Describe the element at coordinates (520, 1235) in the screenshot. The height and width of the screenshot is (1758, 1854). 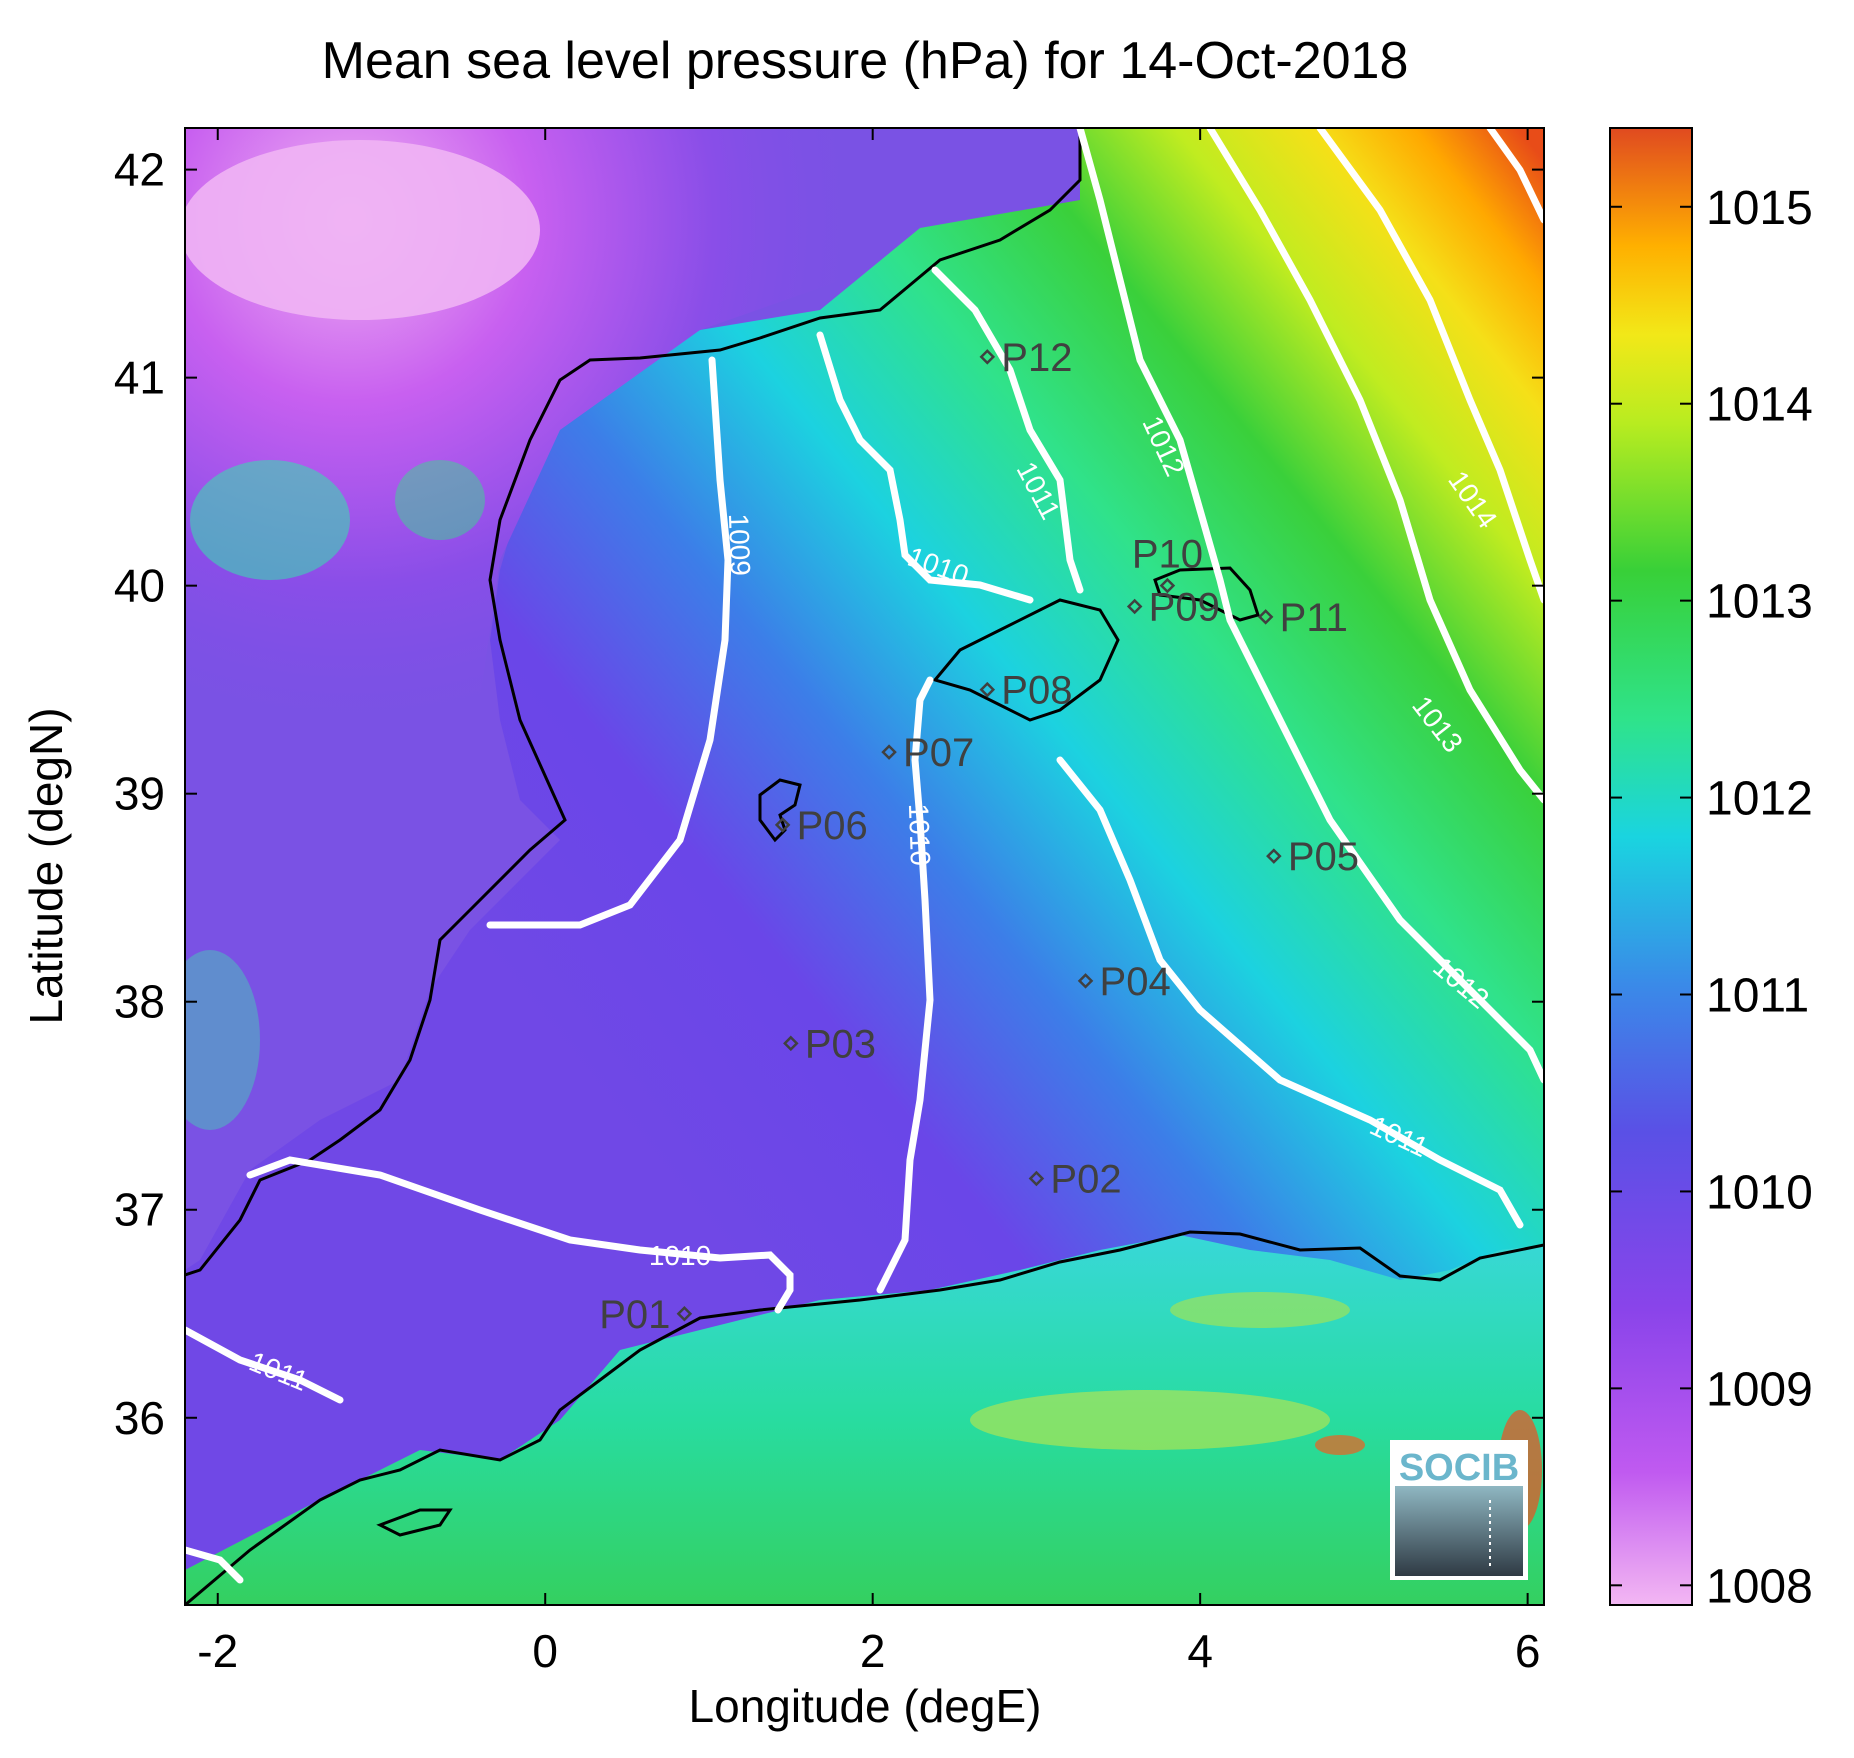
I see `contour-1010-west` at that location.